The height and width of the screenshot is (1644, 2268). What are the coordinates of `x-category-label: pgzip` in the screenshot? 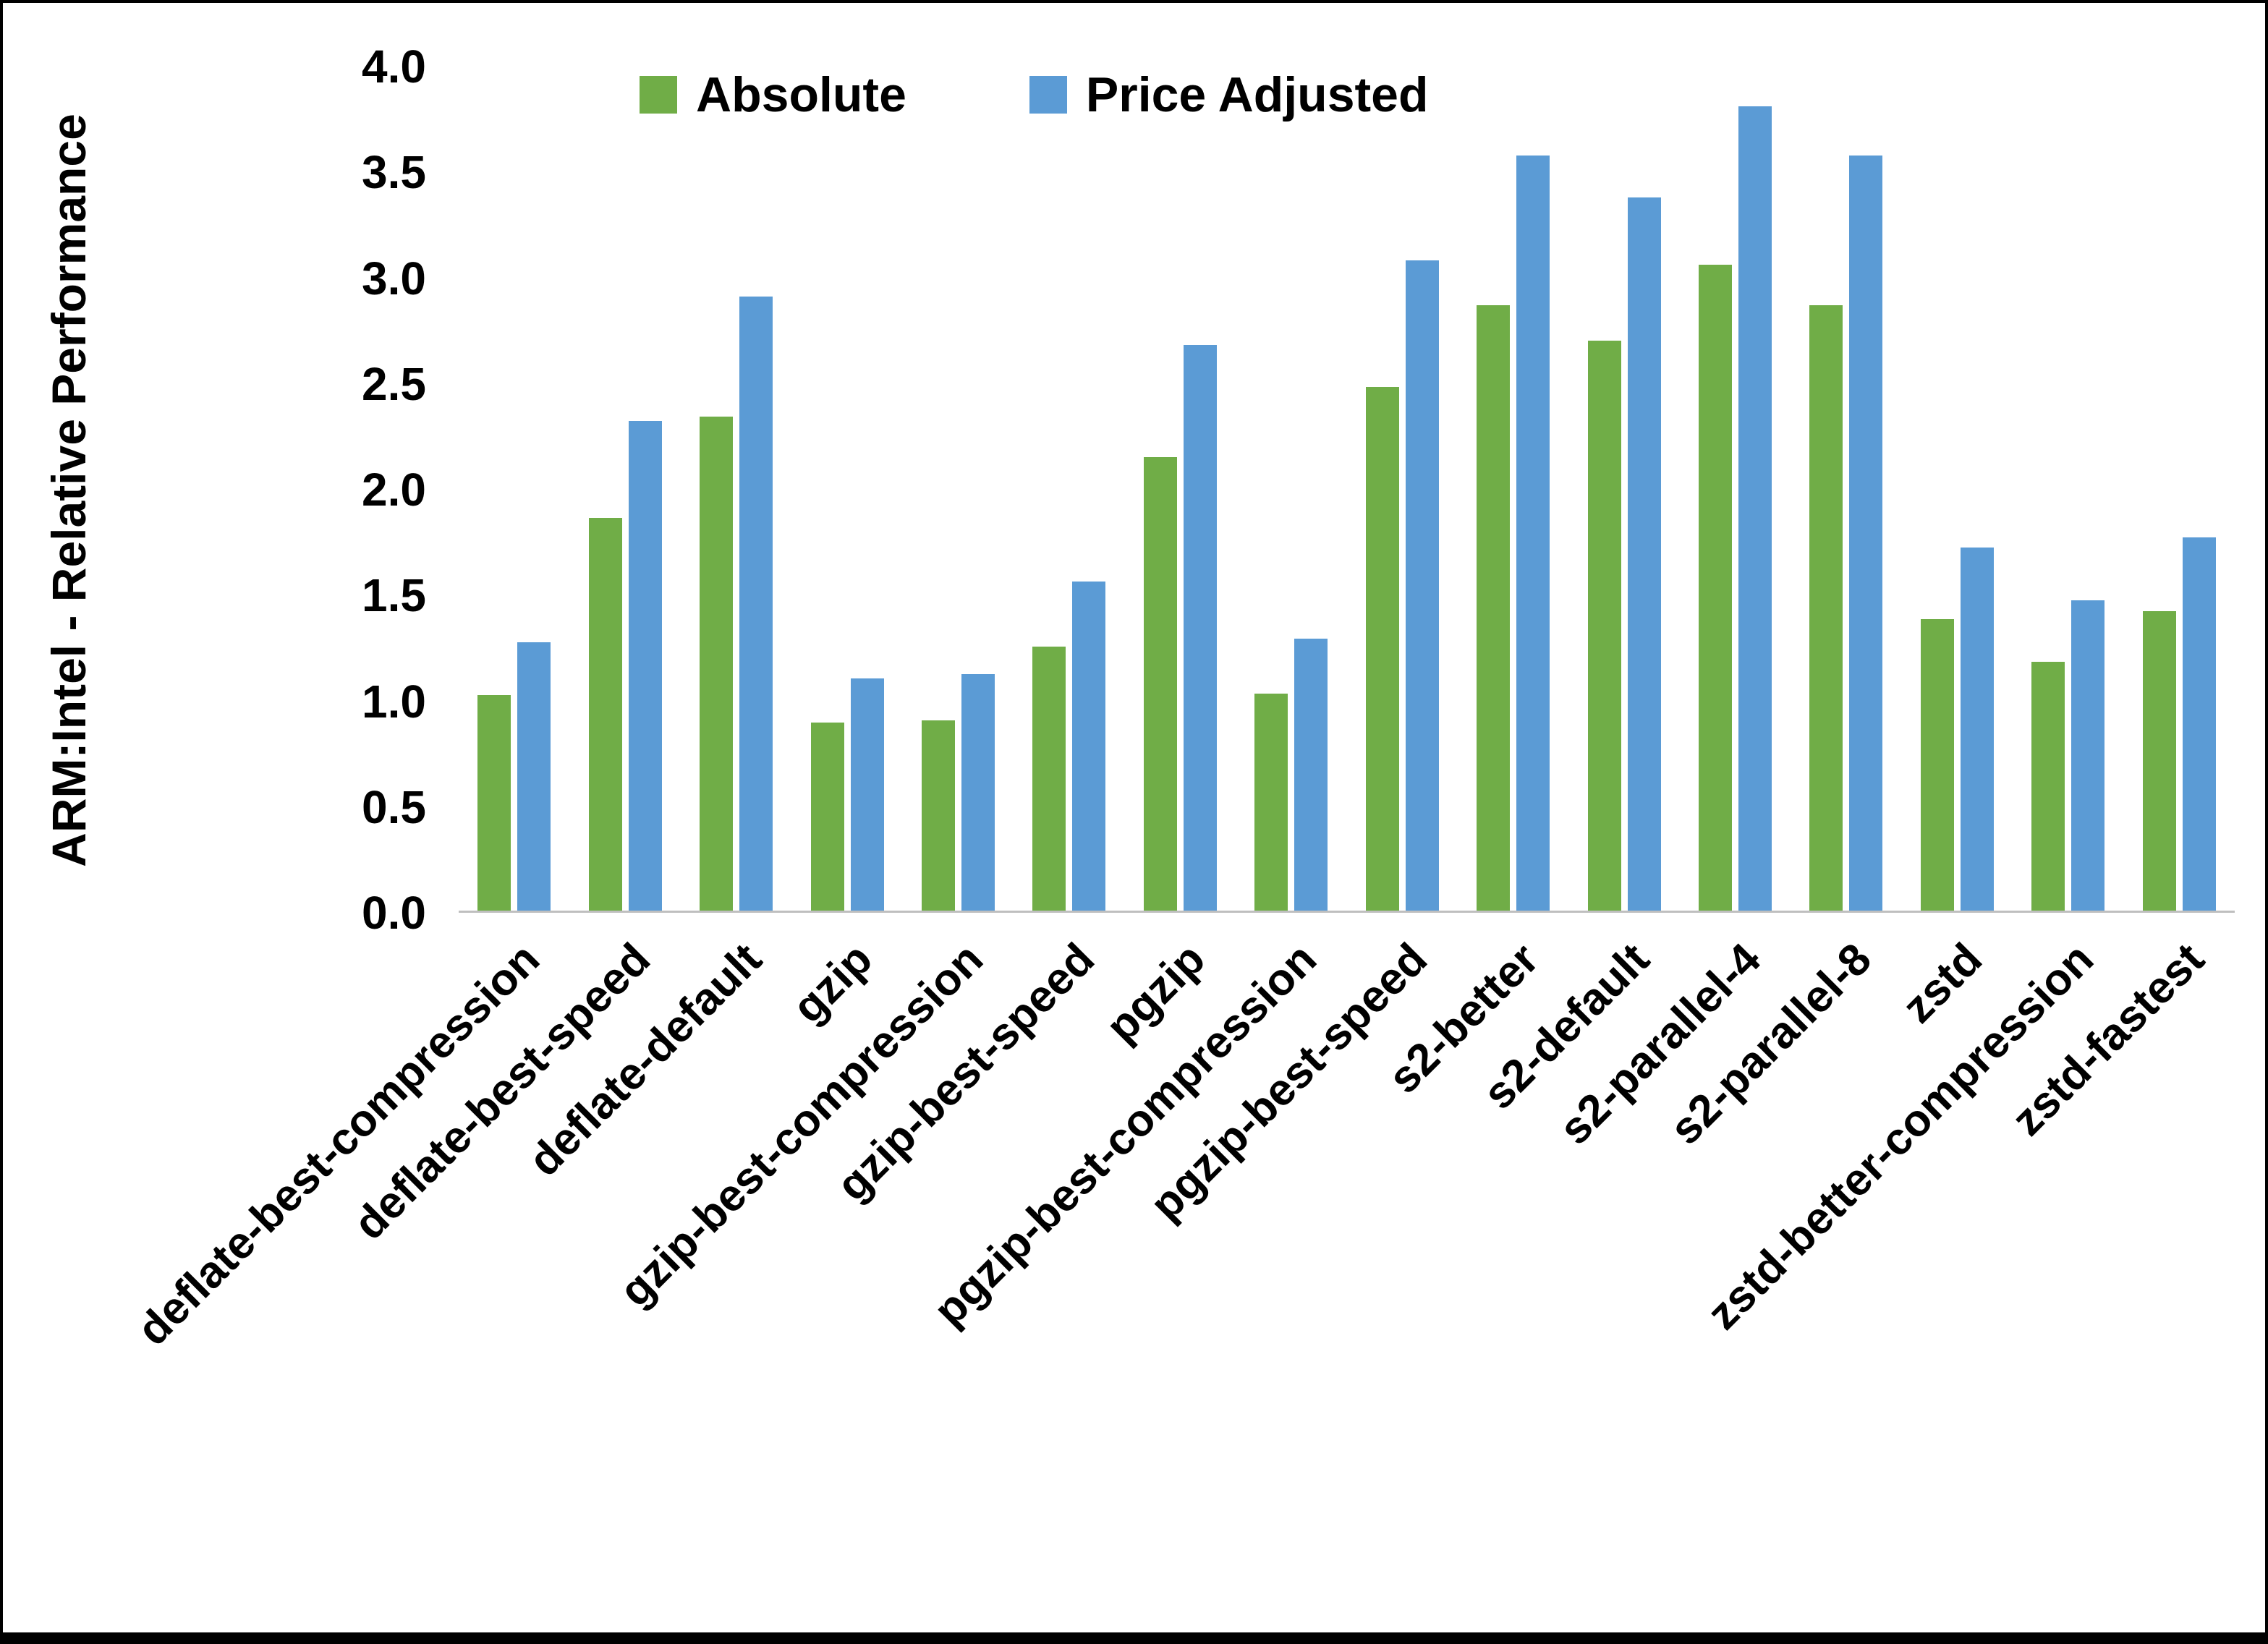 It's located at (1156, 993).